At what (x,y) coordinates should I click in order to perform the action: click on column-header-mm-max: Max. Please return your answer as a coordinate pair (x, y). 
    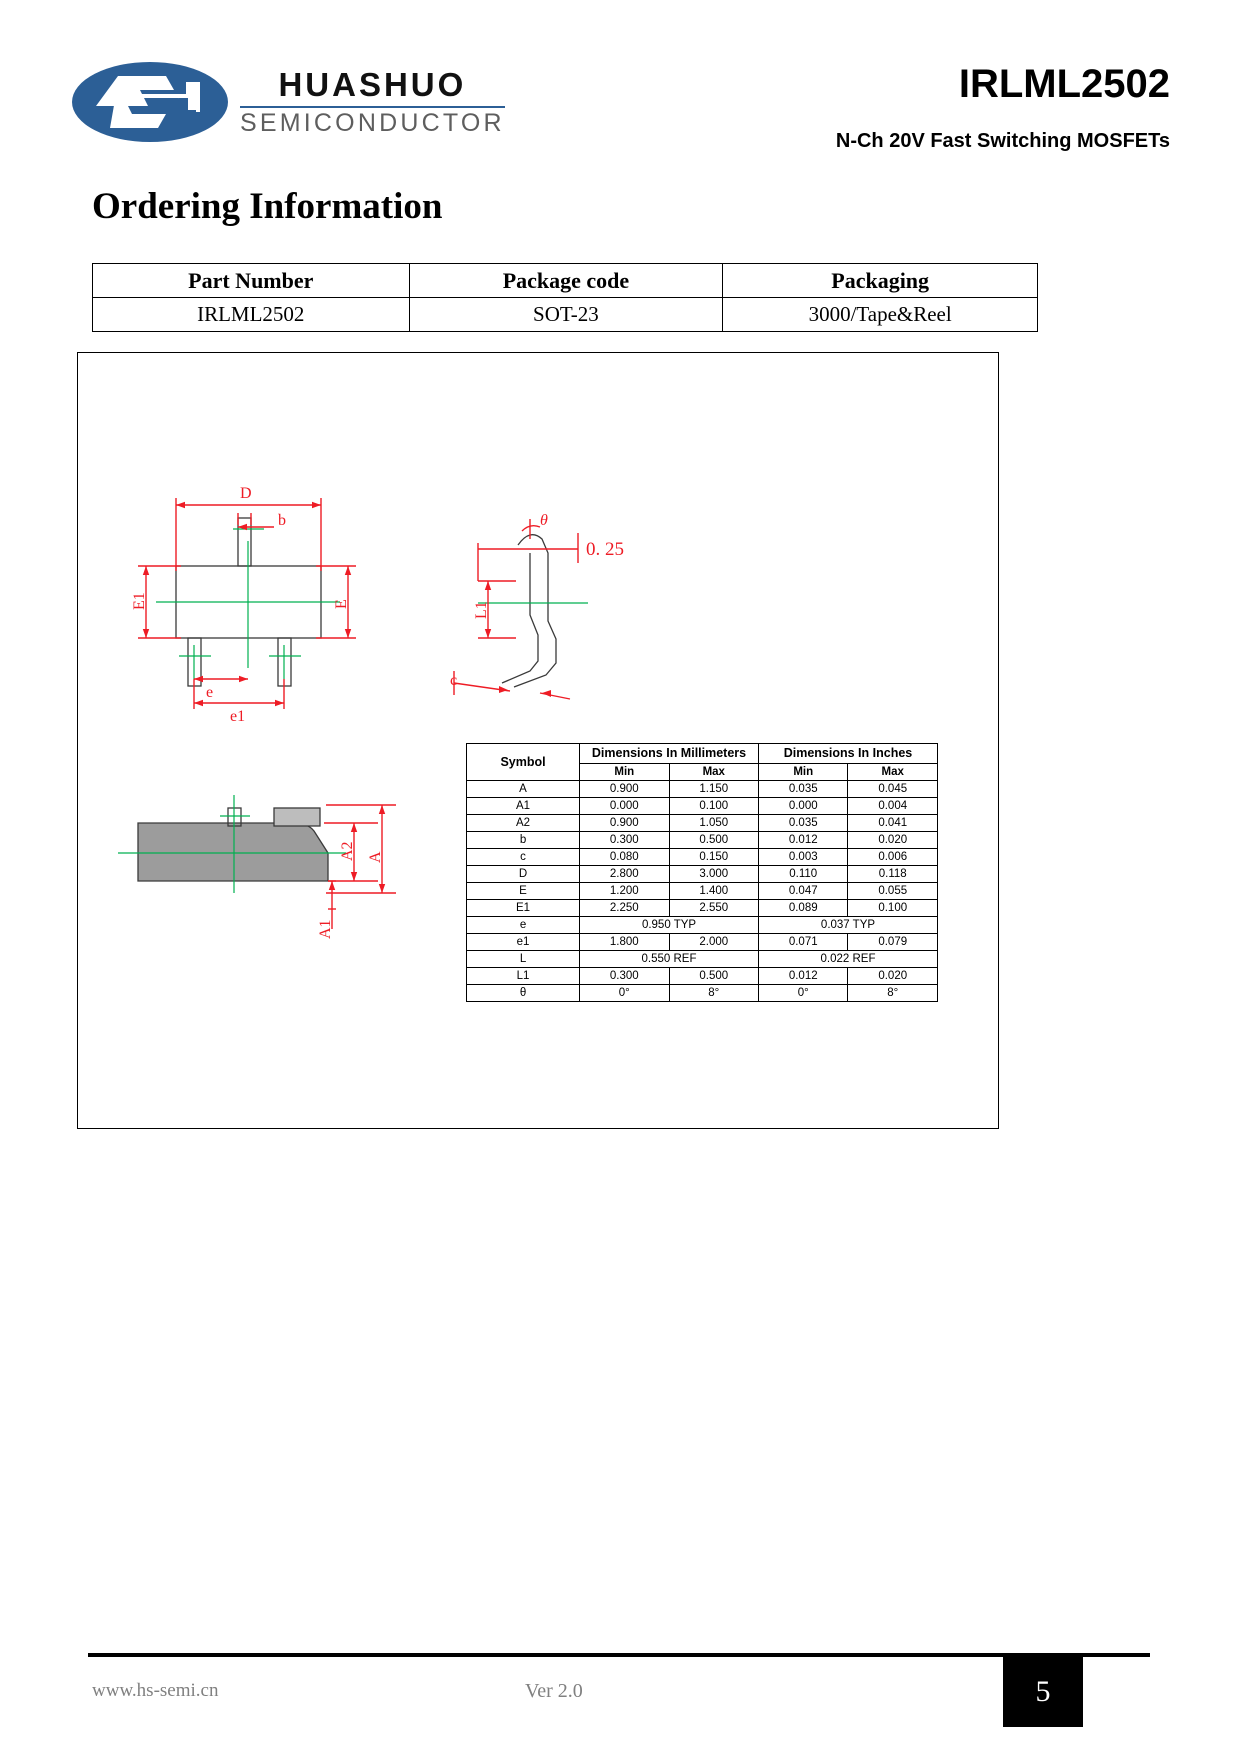
    Looking at the image, I should click on (714, 772).